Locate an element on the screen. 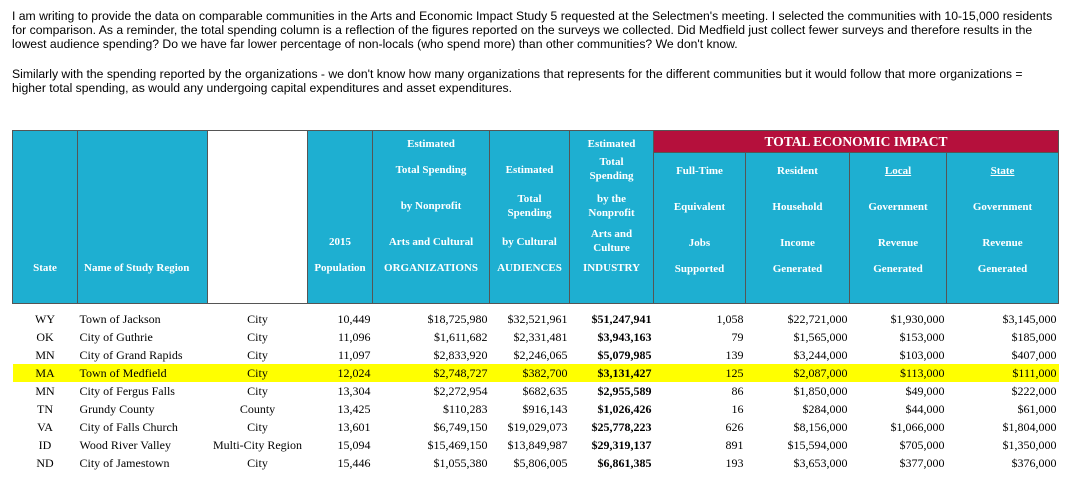 The width and height of the screenshot is (1065, 478). cell-jobs: 193 is located at coordinates (734, 463).